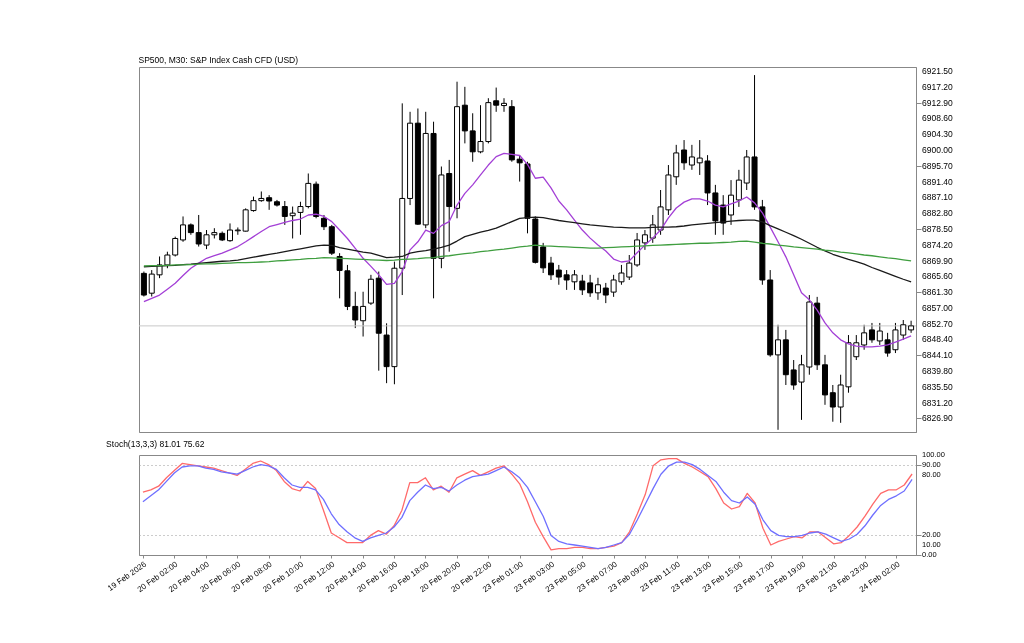 The width and height of the screenshot is (1024, 643). I want to click on y-tick-label: 6904.30, so click(937, 134).